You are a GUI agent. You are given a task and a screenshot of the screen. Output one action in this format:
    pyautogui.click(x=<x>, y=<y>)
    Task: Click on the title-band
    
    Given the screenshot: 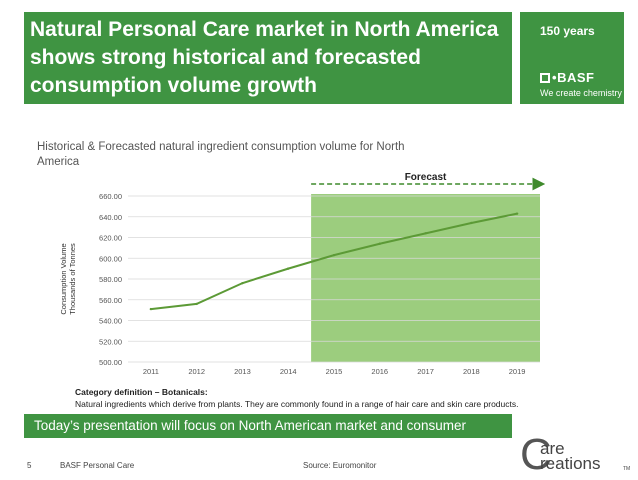 What is the action you would take?
    pyautogui.click(x=268, y=58)
    